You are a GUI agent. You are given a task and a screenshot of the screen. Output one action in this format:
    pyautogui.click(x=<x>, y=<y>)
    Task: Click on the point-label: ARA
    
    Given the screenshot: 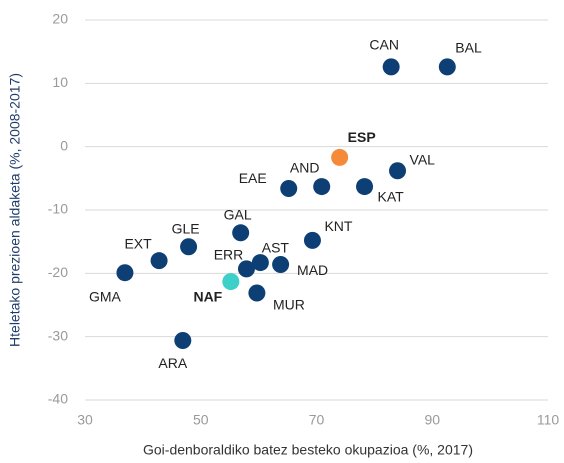 What is the action you would take?
    pyautogui.click(x=172, y=363)
    